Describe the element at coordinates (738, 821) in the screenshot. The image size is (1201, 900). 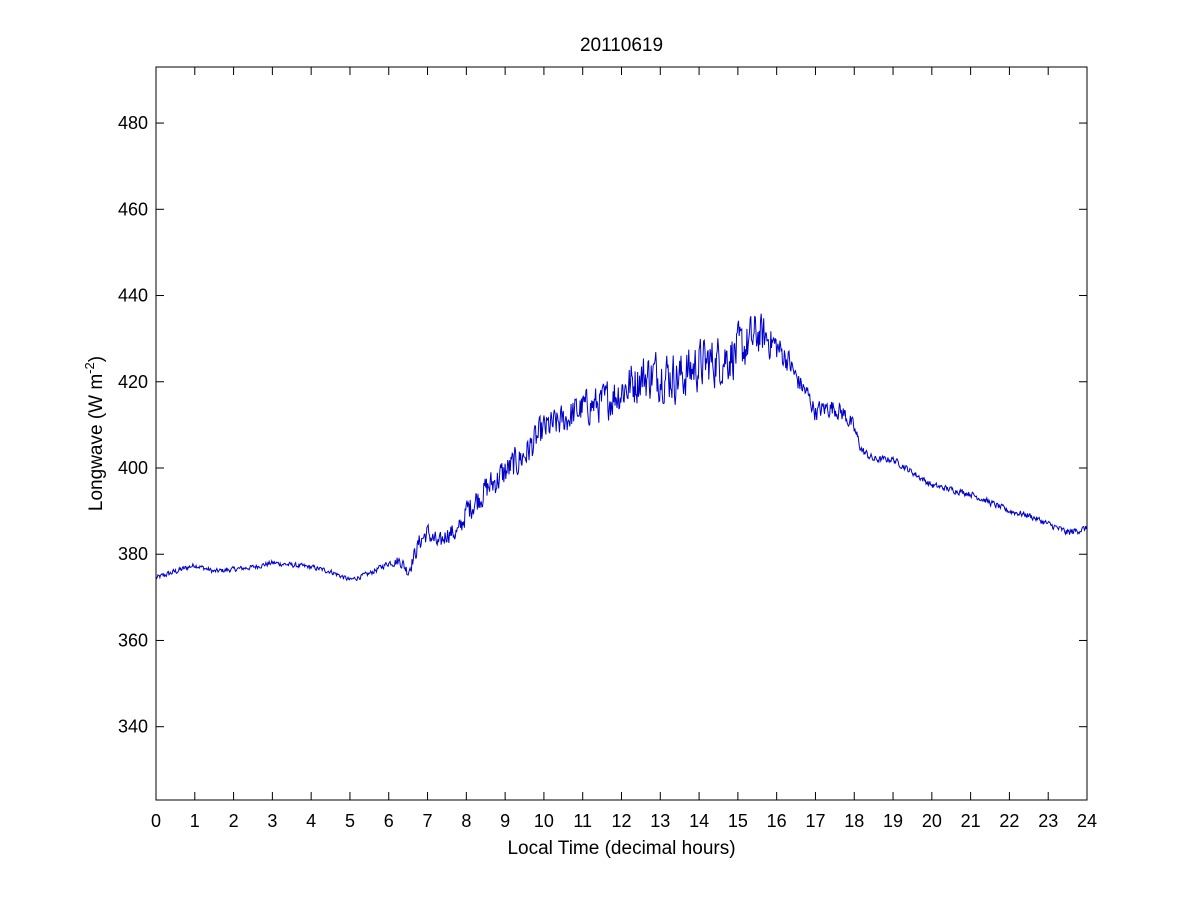
I see `x-tick-label: 15` at that location.